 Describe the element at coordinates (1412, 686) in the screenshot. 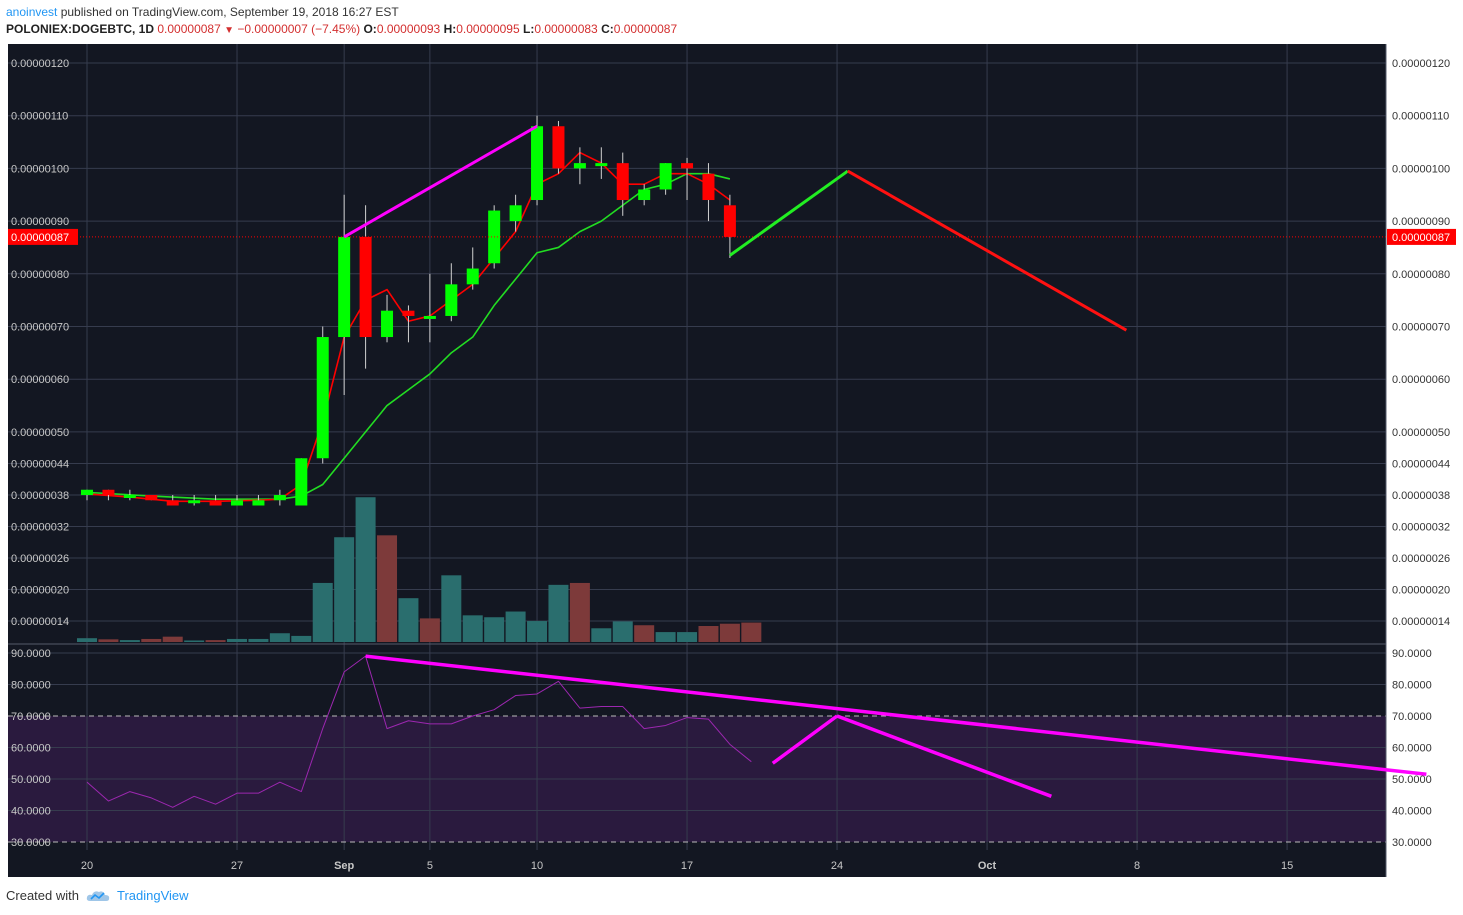

I see `rsi-tick-label-right: 80.0000` at that location.